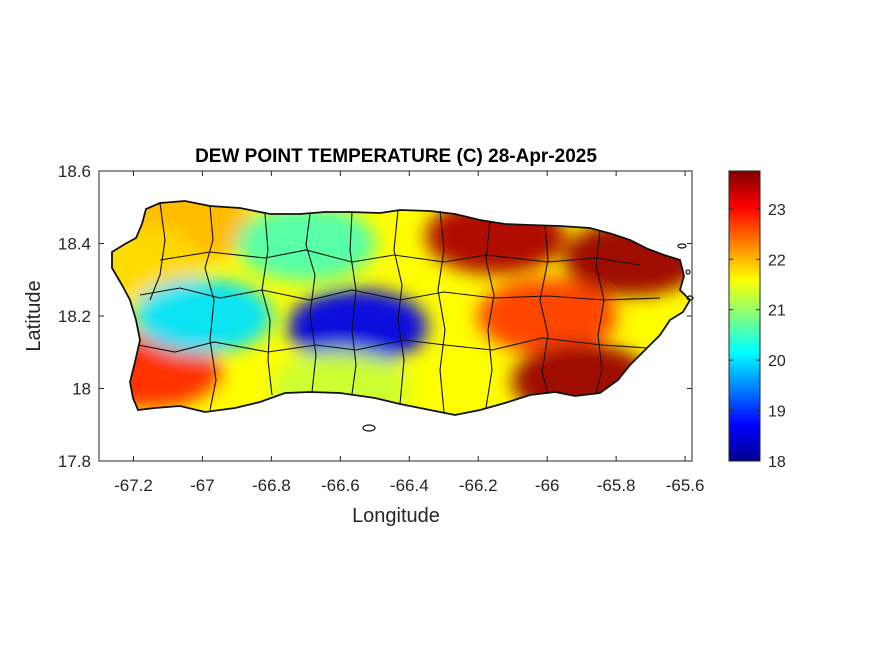  I want to click on y-tick-label: 18.6, so click(74, 171).